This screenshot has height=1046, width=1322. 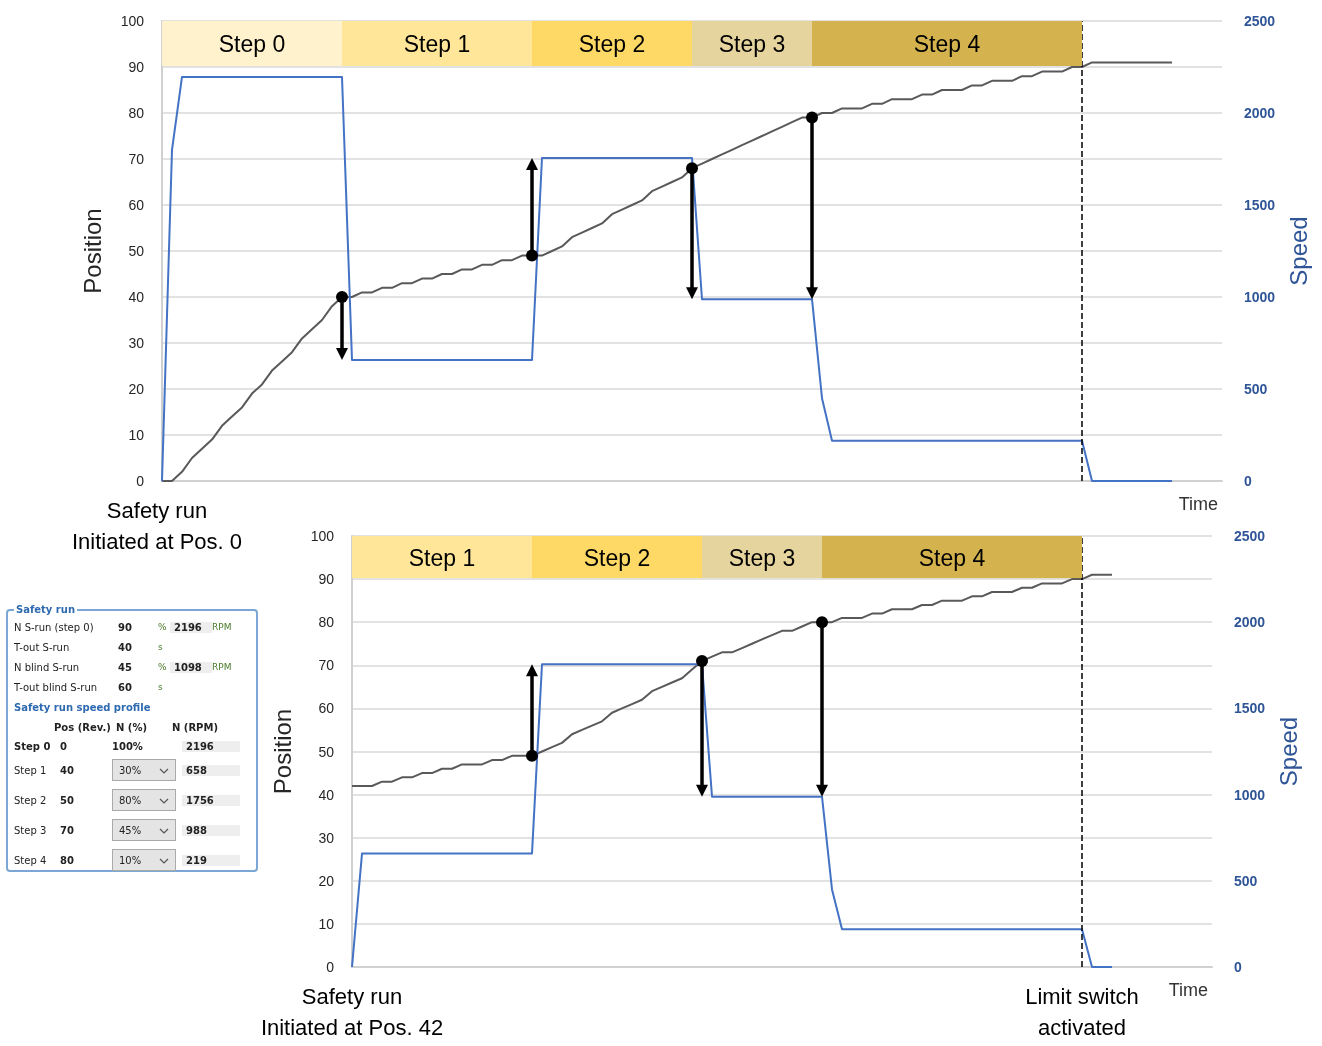 What do you see at coordinates (211, 860) in the screenshot?
I see `text: 219` at bounding box center [211, 860].